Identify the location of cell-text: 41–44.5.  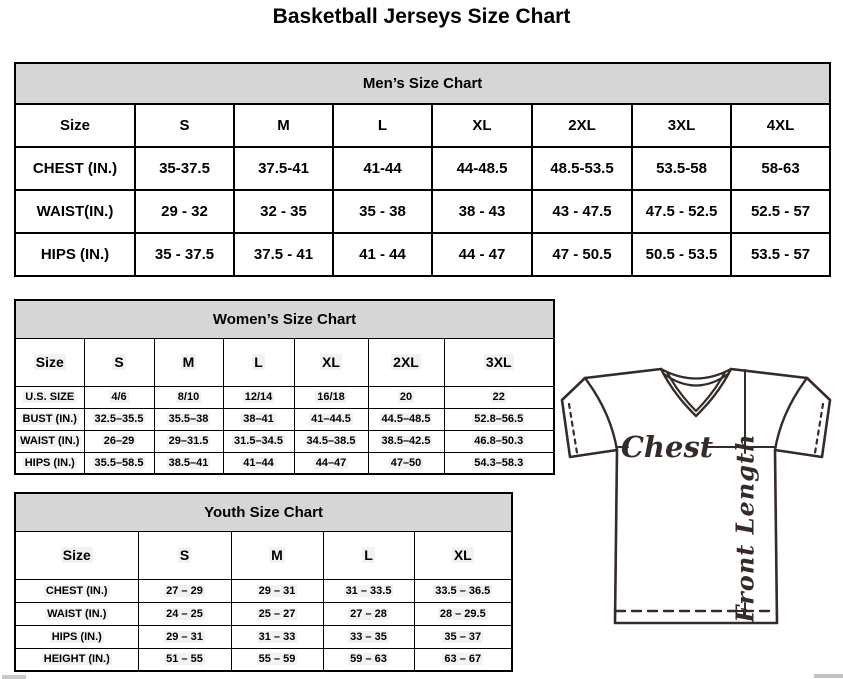
(331, 419).